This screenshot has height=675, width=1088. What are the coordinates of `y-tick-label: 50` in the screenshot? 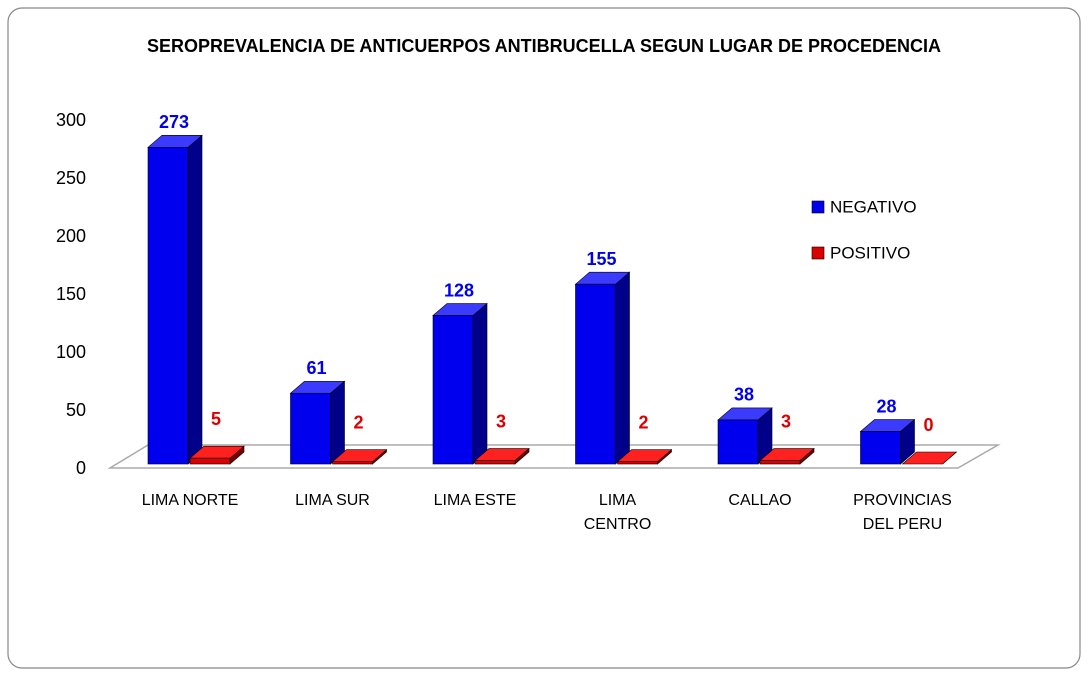 It's located at (76, 410).